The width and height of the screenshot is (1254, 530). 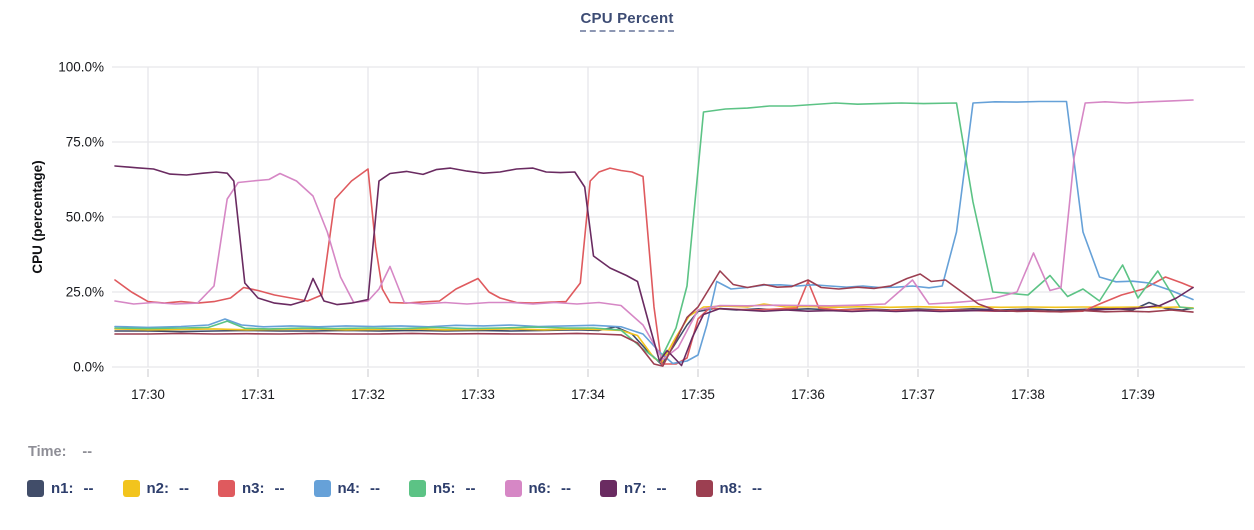 I want to click on tooltip-time-label: Time:, so click(x=47, y=452).